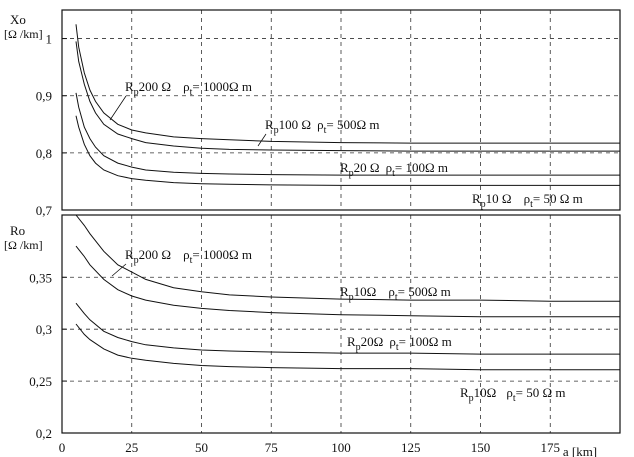 Image resolution: width=634 pixels, height=457 pixels. What do you see at coordinates (44, 153) in the screenshot?
I see `top-y-tick-label: 0,8` at bounding box center [44, 153].